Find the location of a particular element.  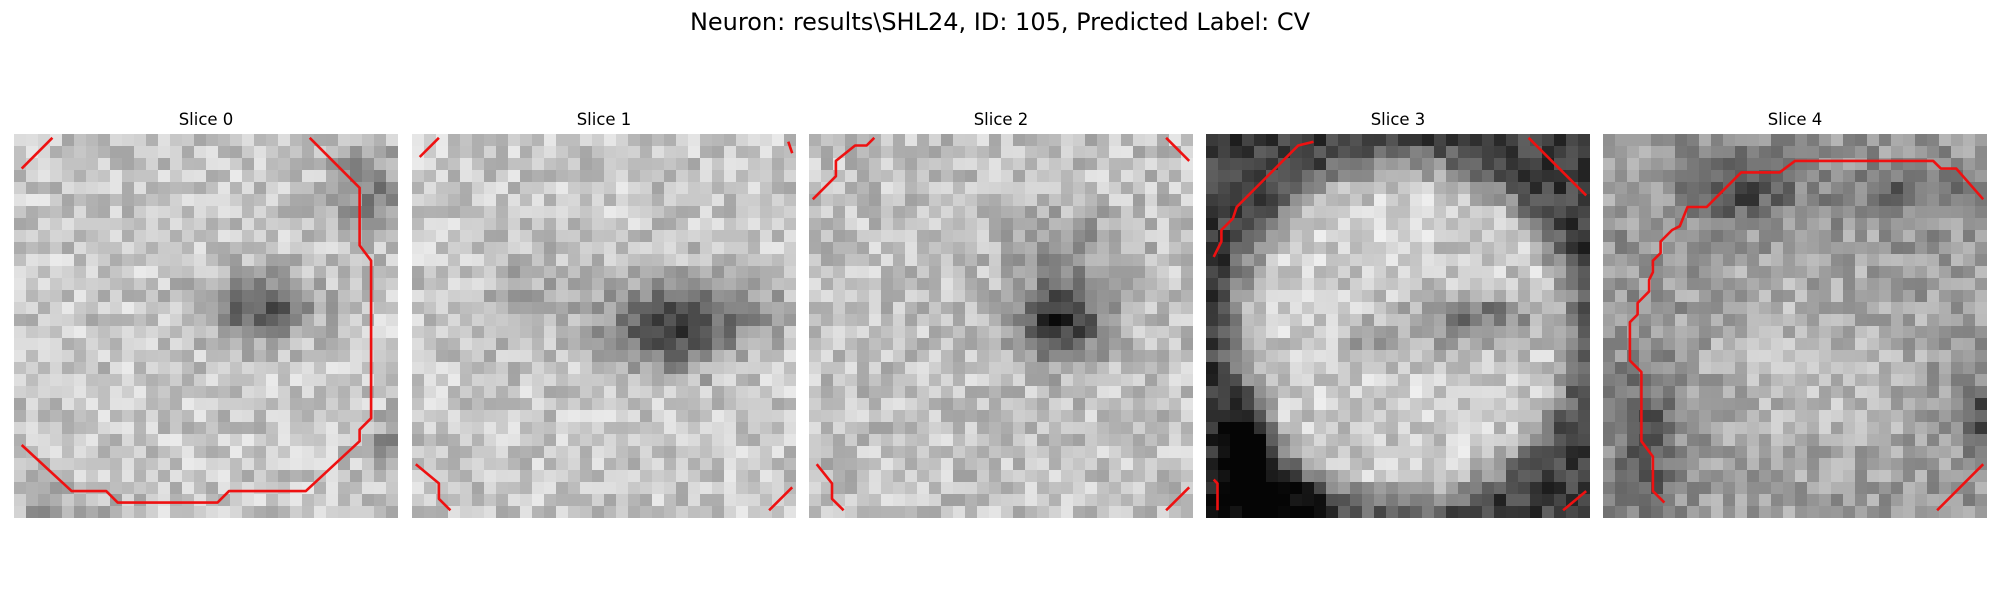

slice-panel-0: Slice 0 is located at coordinates (206, 313).